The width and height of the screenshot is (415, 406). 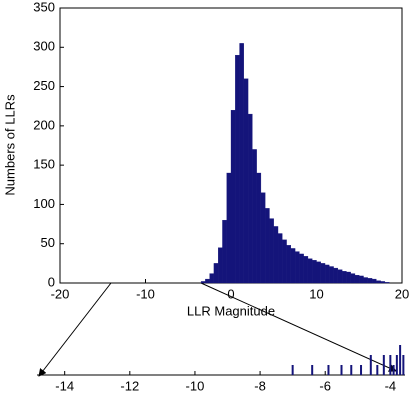 What do you see at coordinates (402, 293) in the screenshot?
I see `x-tick-label: 20` at bounding box center [402, 293].